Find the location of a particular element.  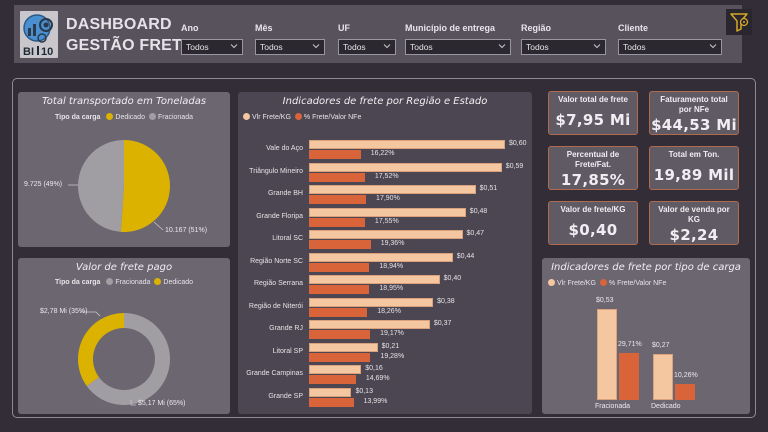

filter-label: Município de entrega is located at coordinates (450, 28).